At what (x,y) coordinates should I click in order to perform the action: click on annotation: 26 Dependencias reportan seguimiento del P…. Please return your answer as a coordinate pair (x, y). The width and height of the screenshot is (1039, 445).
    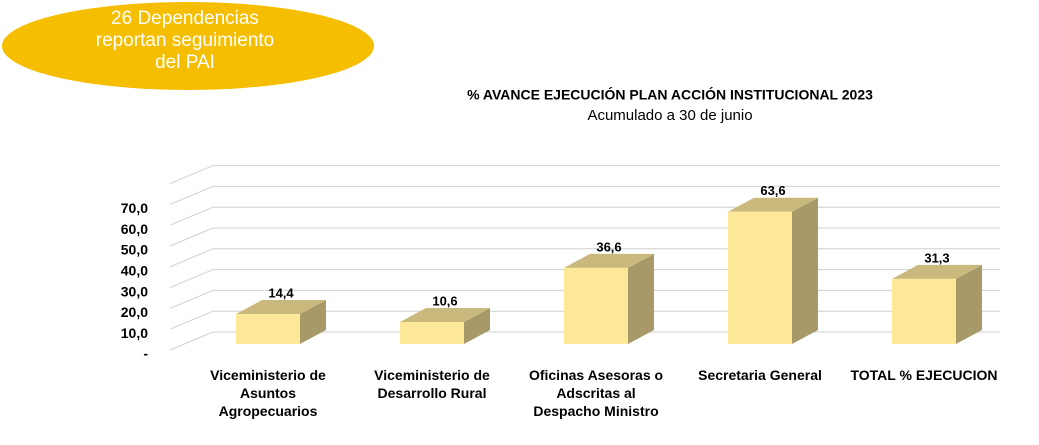
    Looking at the image, I should click on (185, 41).